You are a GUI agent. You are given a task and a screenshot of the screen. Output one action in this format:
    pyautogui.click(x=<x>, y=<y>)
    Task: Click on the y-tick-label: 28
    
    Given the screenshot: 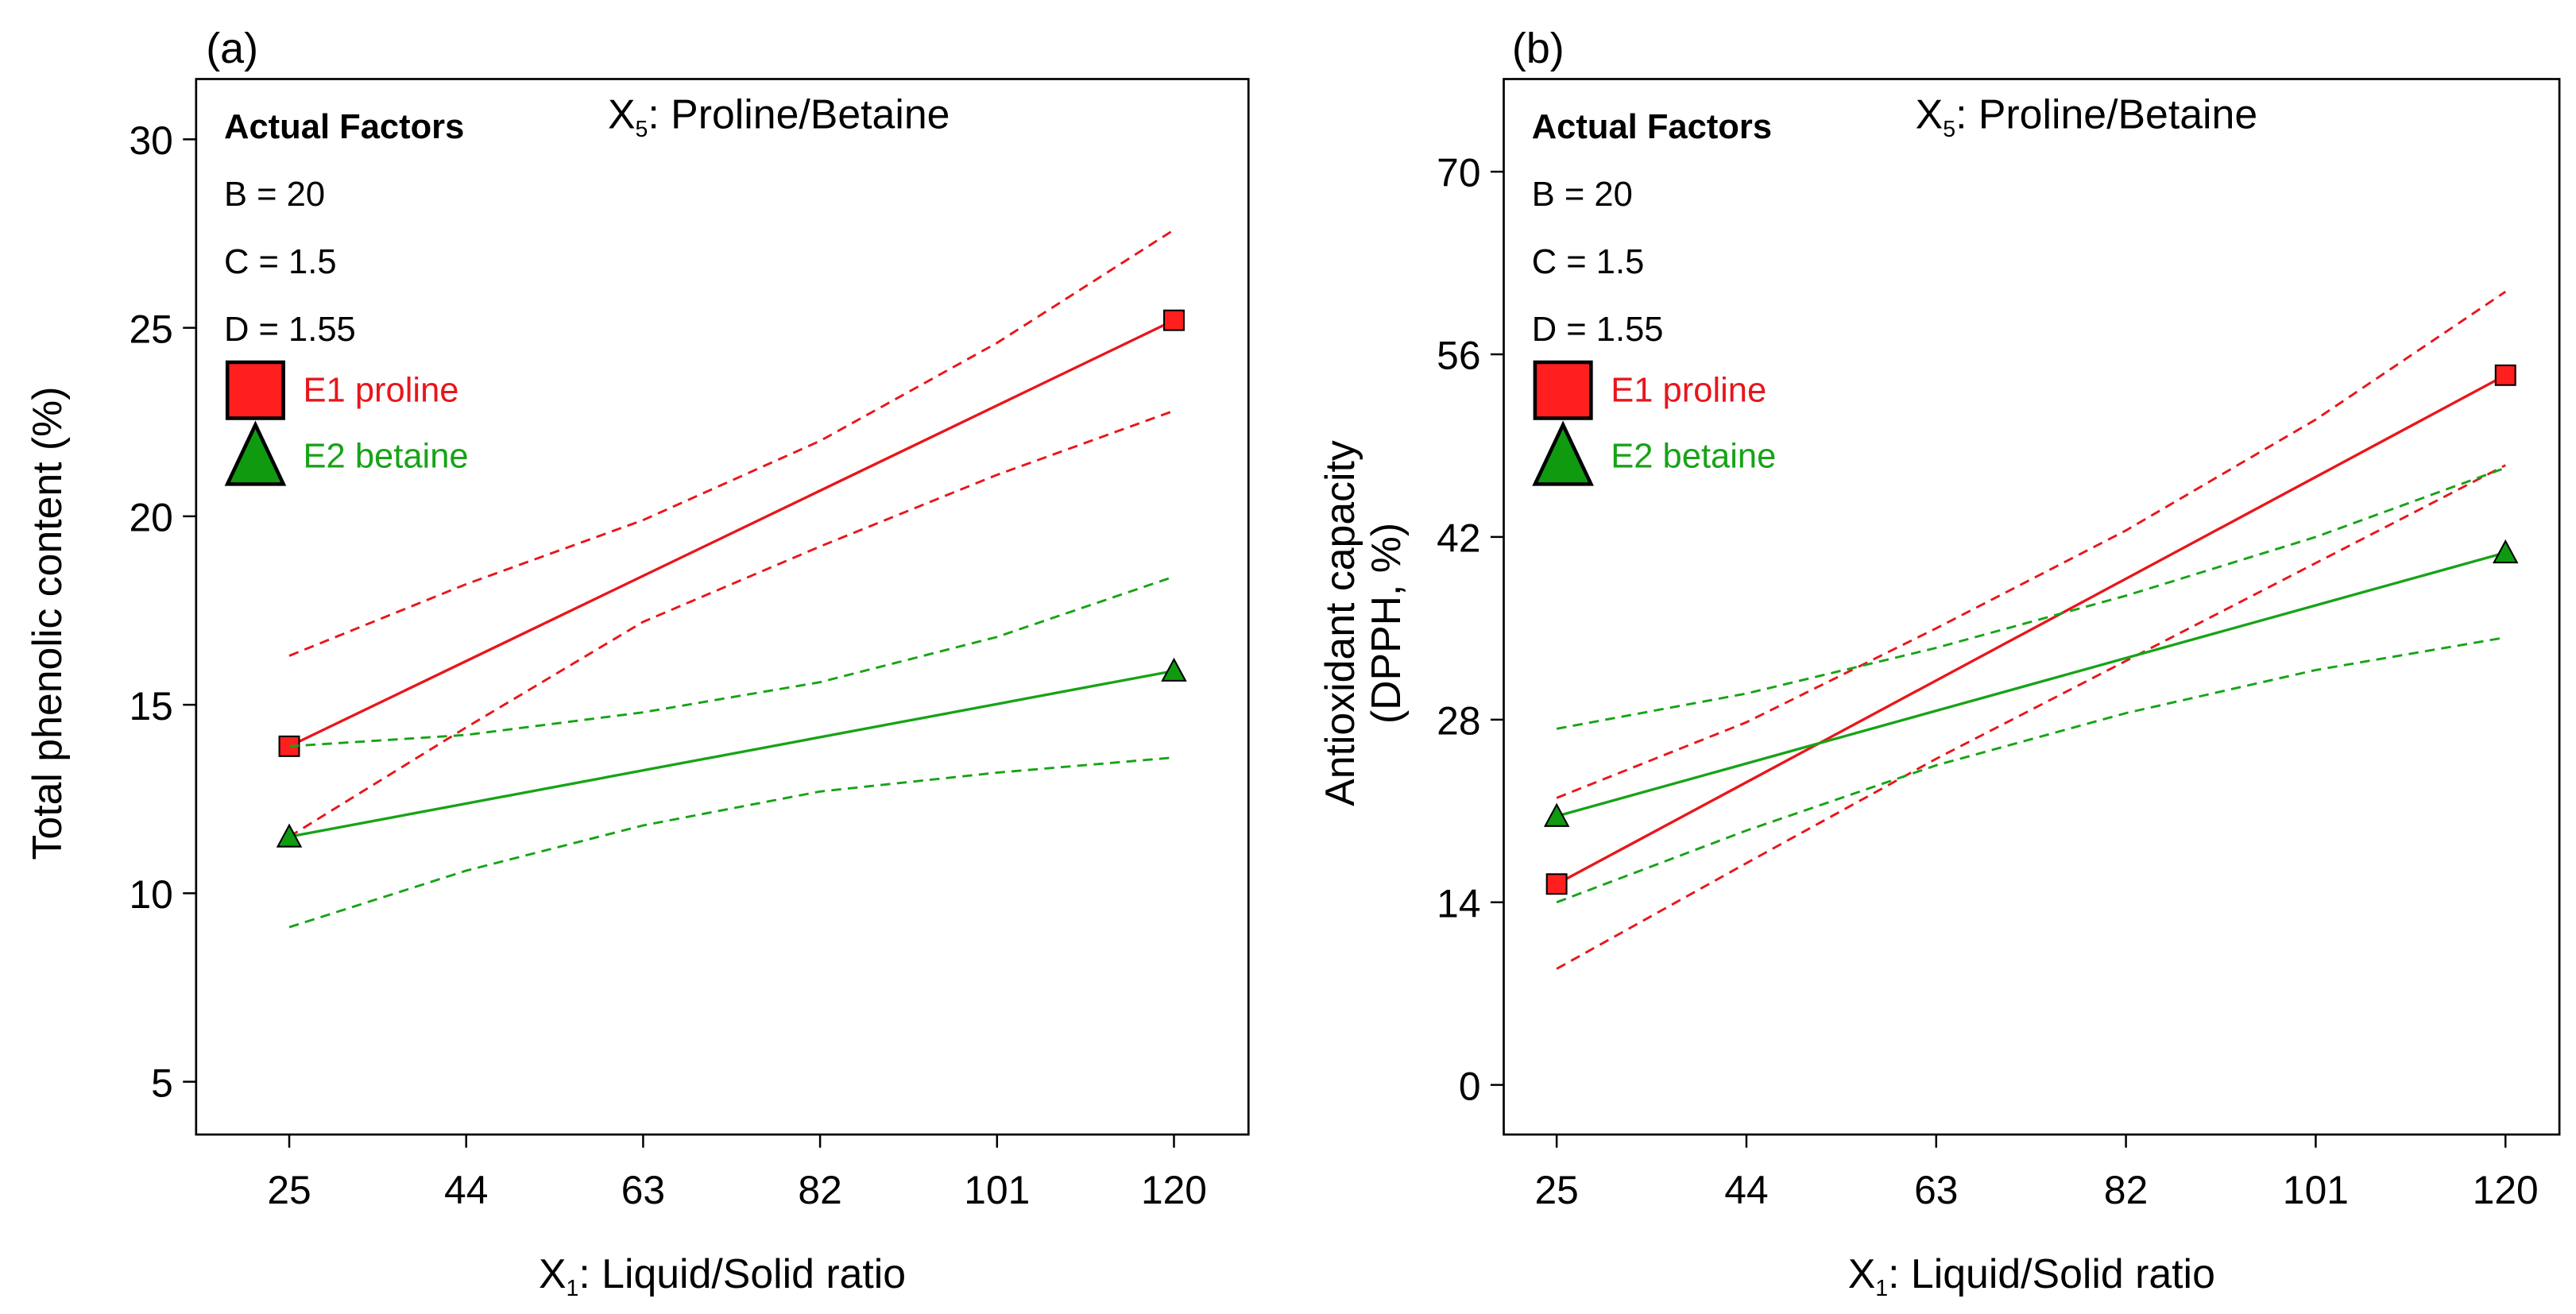 What is the action you would take?
    pyautogui.click(x=1458, y=721)
    